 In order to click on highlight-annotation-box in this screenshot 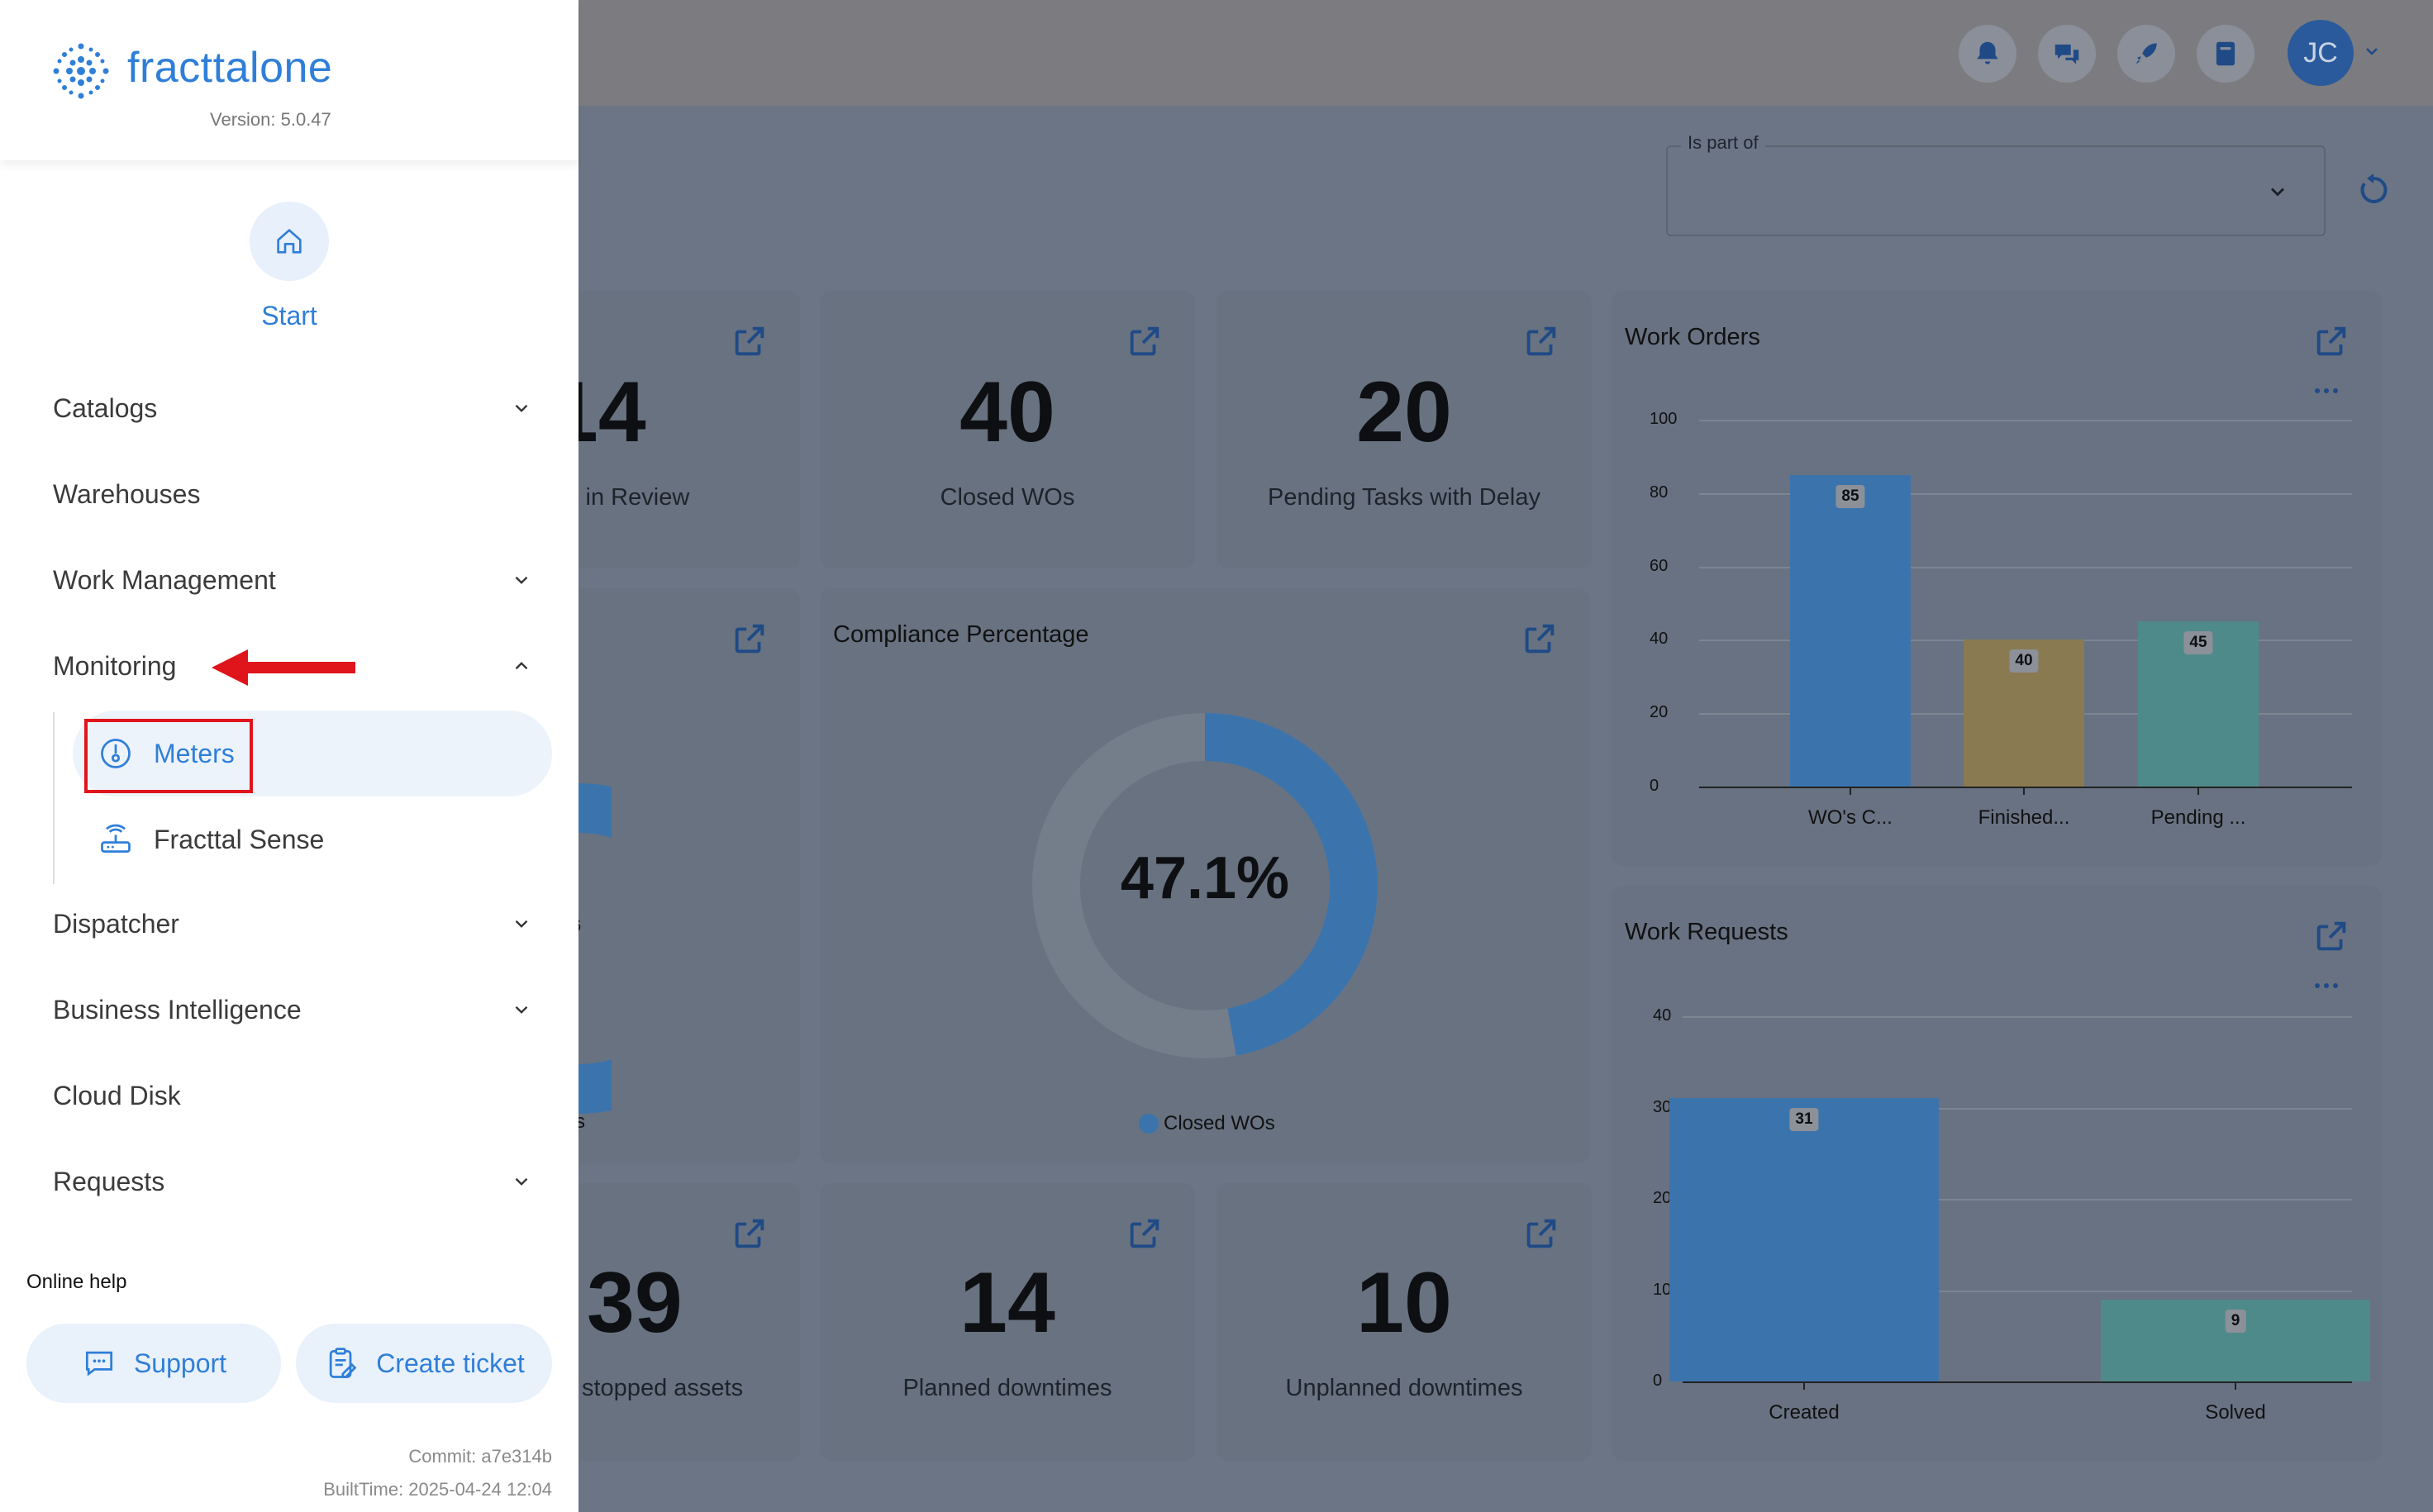, I will do `click(168, 756)`.